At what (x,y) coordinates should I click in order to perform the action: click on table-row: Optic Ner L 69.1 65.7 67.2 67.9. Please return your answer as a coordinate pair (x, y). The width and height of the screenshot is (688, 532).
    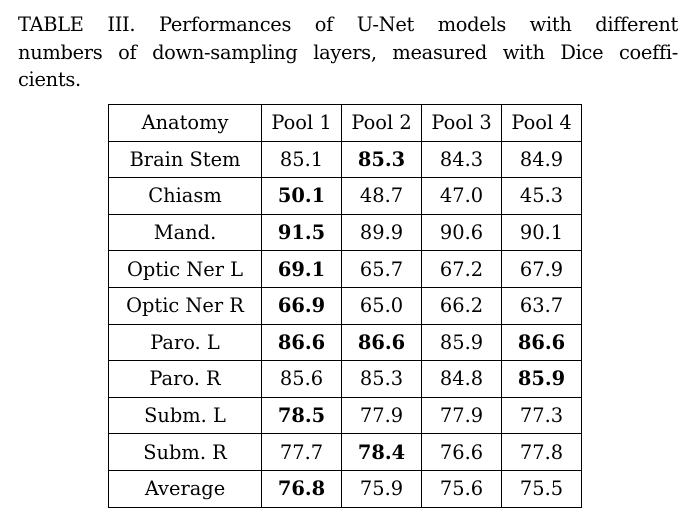
    Looking at the image, I should click on (345, 269).